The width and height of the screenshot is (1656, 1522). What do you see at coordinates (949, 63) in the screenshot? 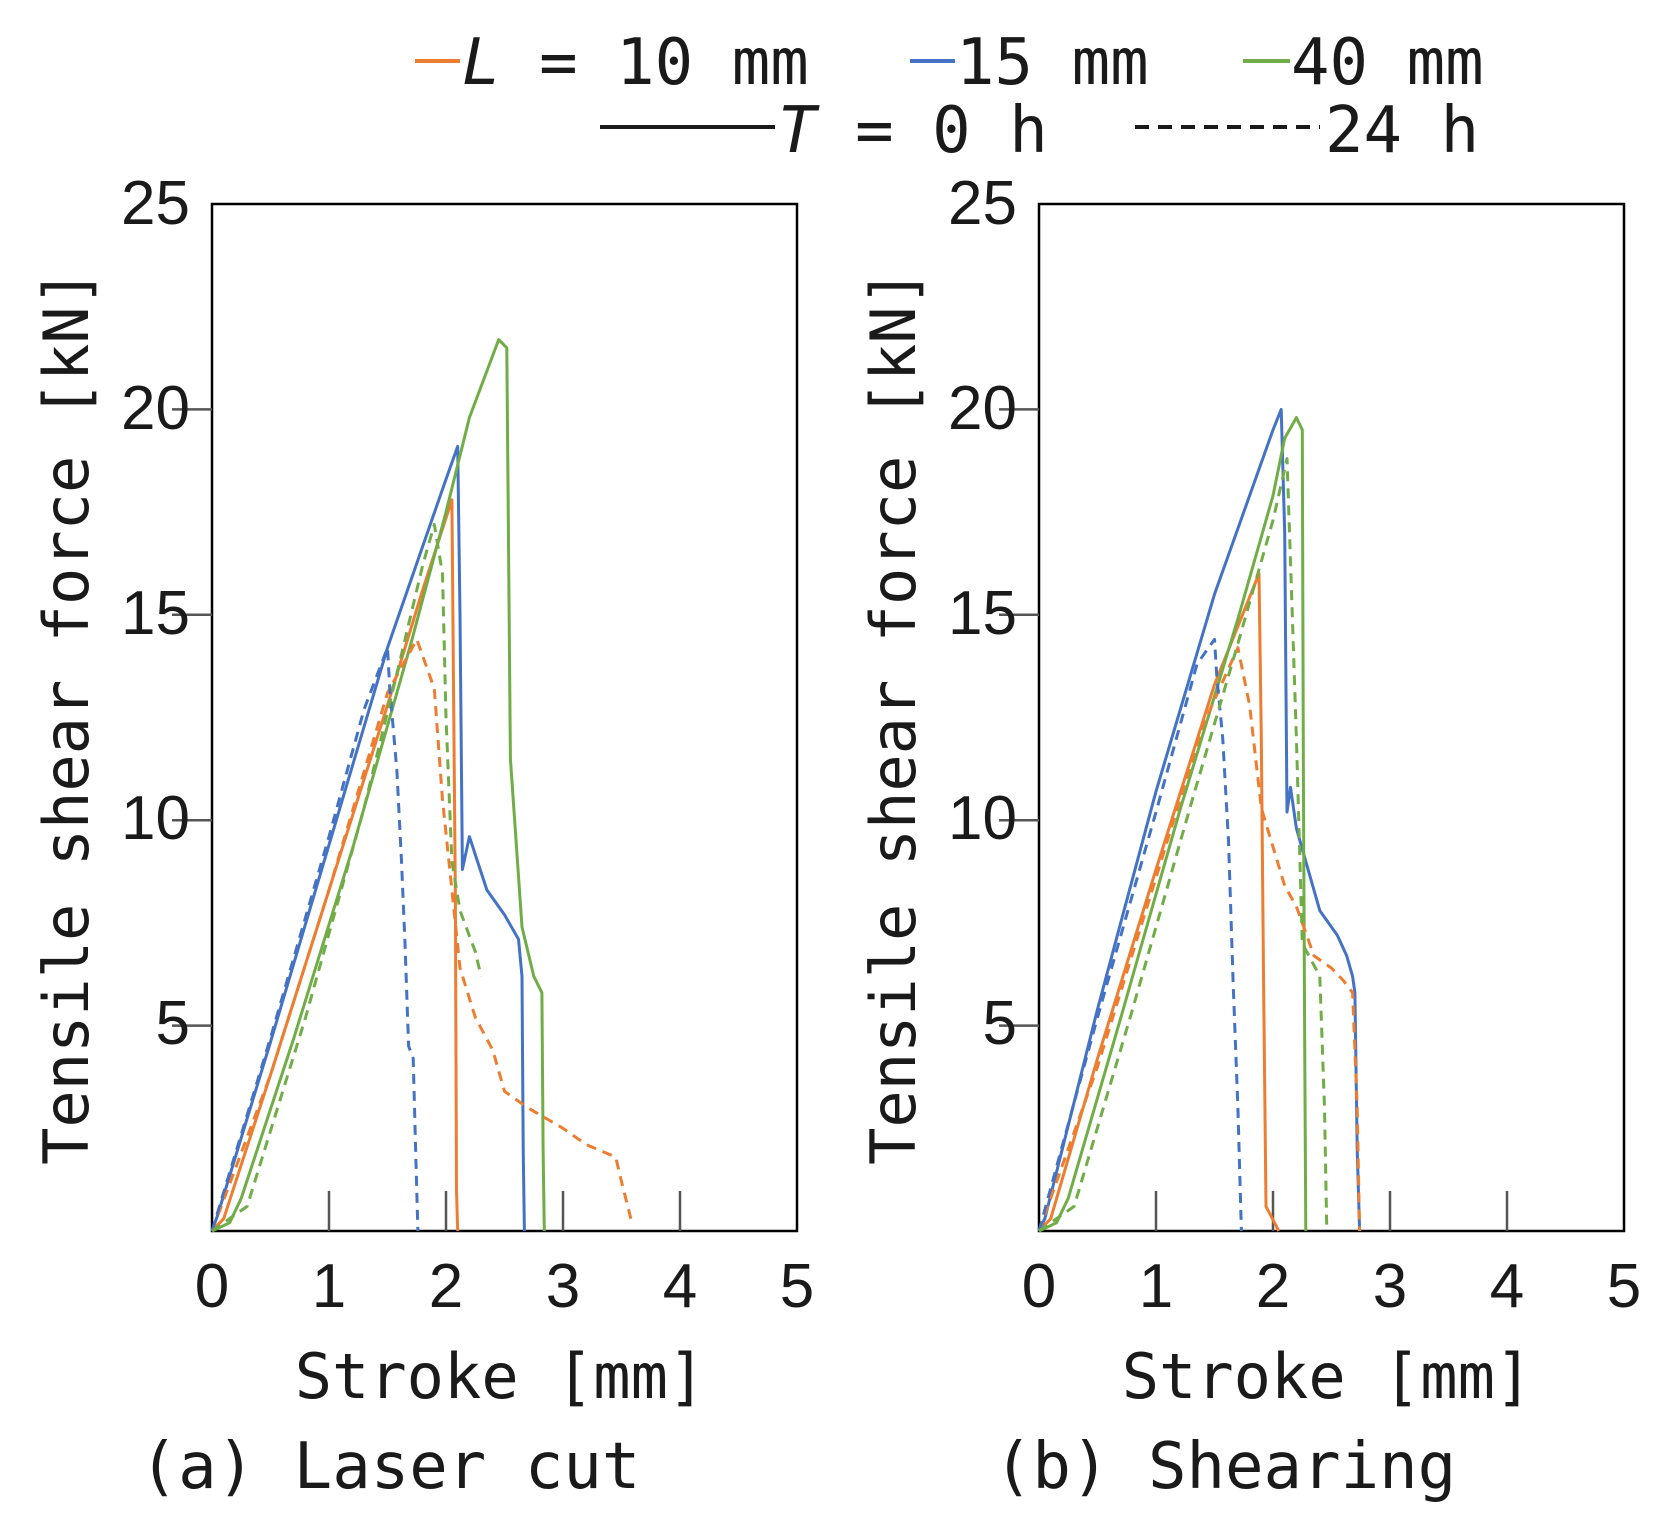
I see `legend-row-length: L = 10 mm 15 mm 40 mm` at bounding box center [949, 63].